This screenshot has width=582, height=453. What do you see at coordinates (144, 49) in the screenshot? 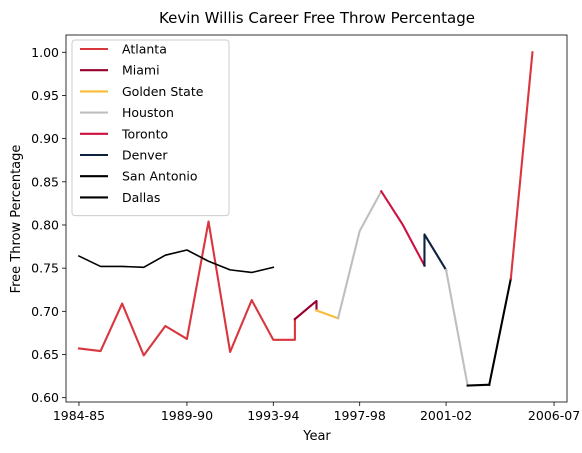
I see `legend-label: Atlanta` at bounding box center [144, 49].